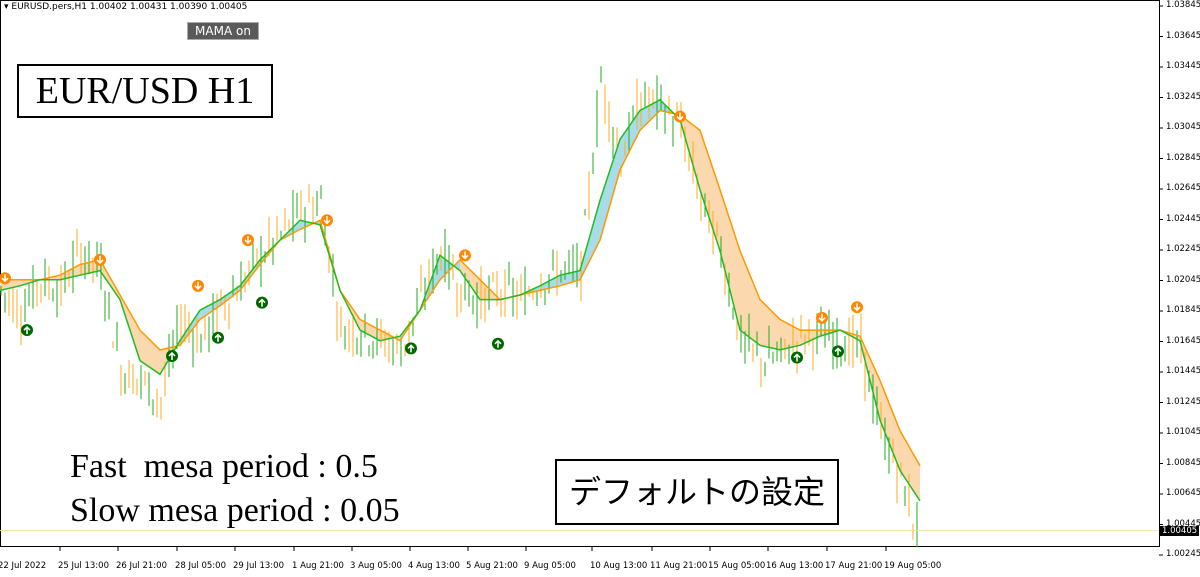 Image resolution: width=1200 pixels, height=577 pixels. I want to click on x-tick-label: 29 Jul 13:00, so click(258, 566).